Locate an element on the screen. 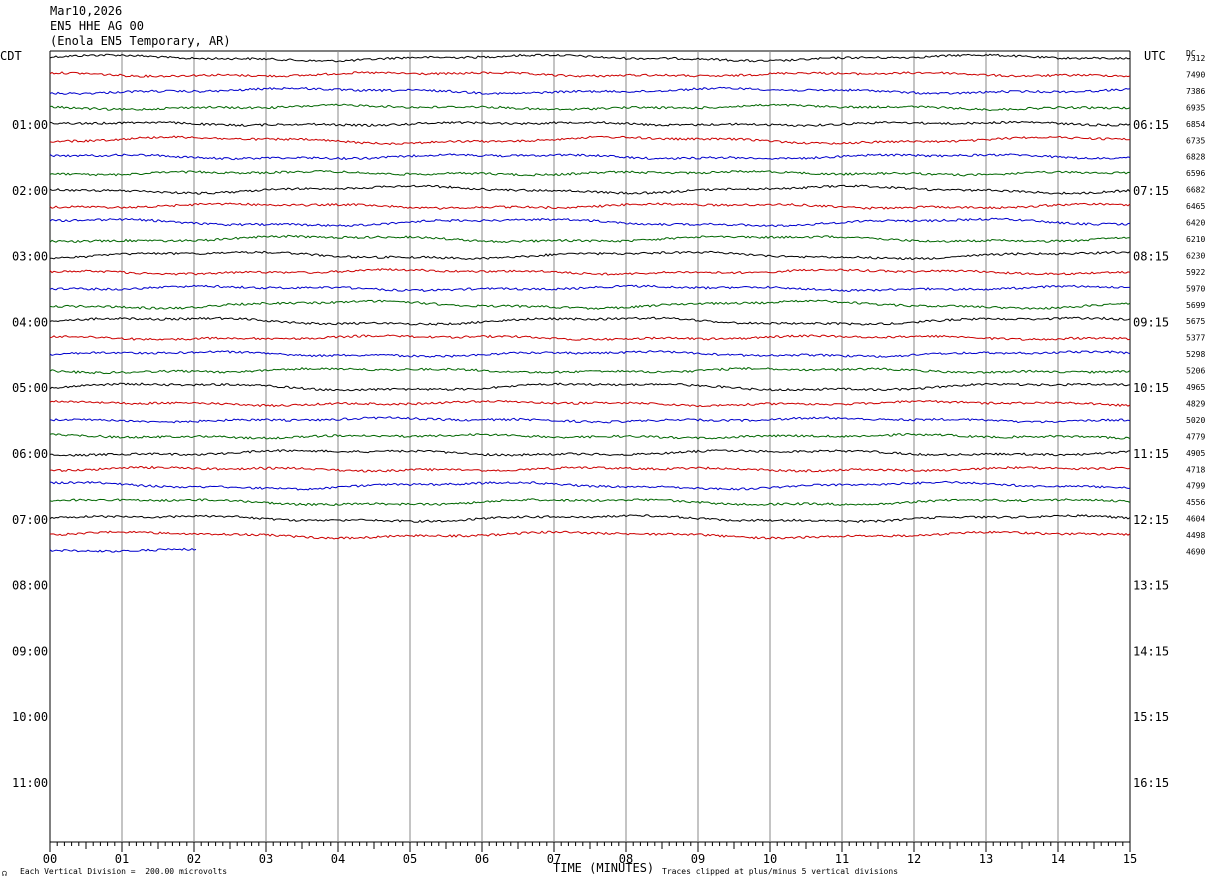 The image size is (1210, 886). plot-date: Mar10,2026 is located at coordinates (86, 11).